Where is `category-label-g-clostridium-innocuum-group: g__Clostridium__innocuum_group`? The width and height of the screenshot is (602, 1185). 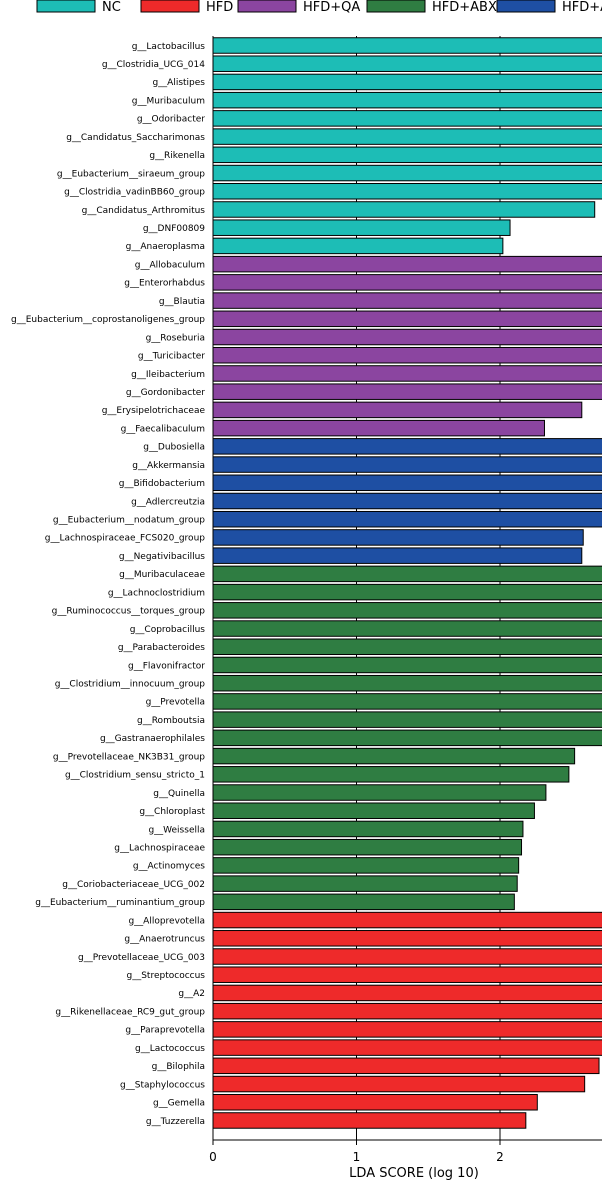
category-label-g-clostridium-innocuum-group: g__Clostridium__innocuum_group is located at coordinates (130, 685).